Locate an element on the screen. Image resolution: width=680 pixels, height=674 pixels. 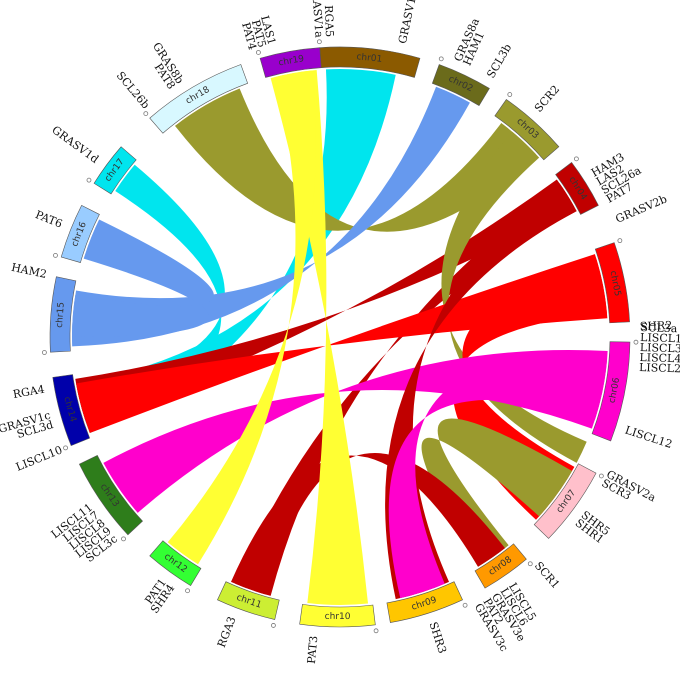
ribbon-chr06-chr09 is located at coordinates (497, 478).